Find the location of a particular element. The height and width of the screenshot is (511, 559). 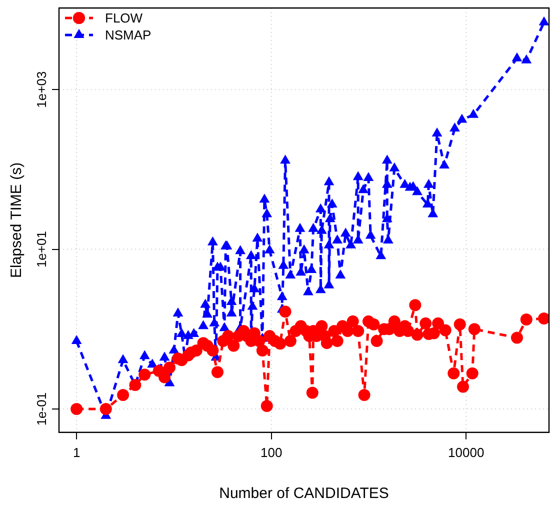

x-tick-label: 10000 is located at coordinates (466, 452).